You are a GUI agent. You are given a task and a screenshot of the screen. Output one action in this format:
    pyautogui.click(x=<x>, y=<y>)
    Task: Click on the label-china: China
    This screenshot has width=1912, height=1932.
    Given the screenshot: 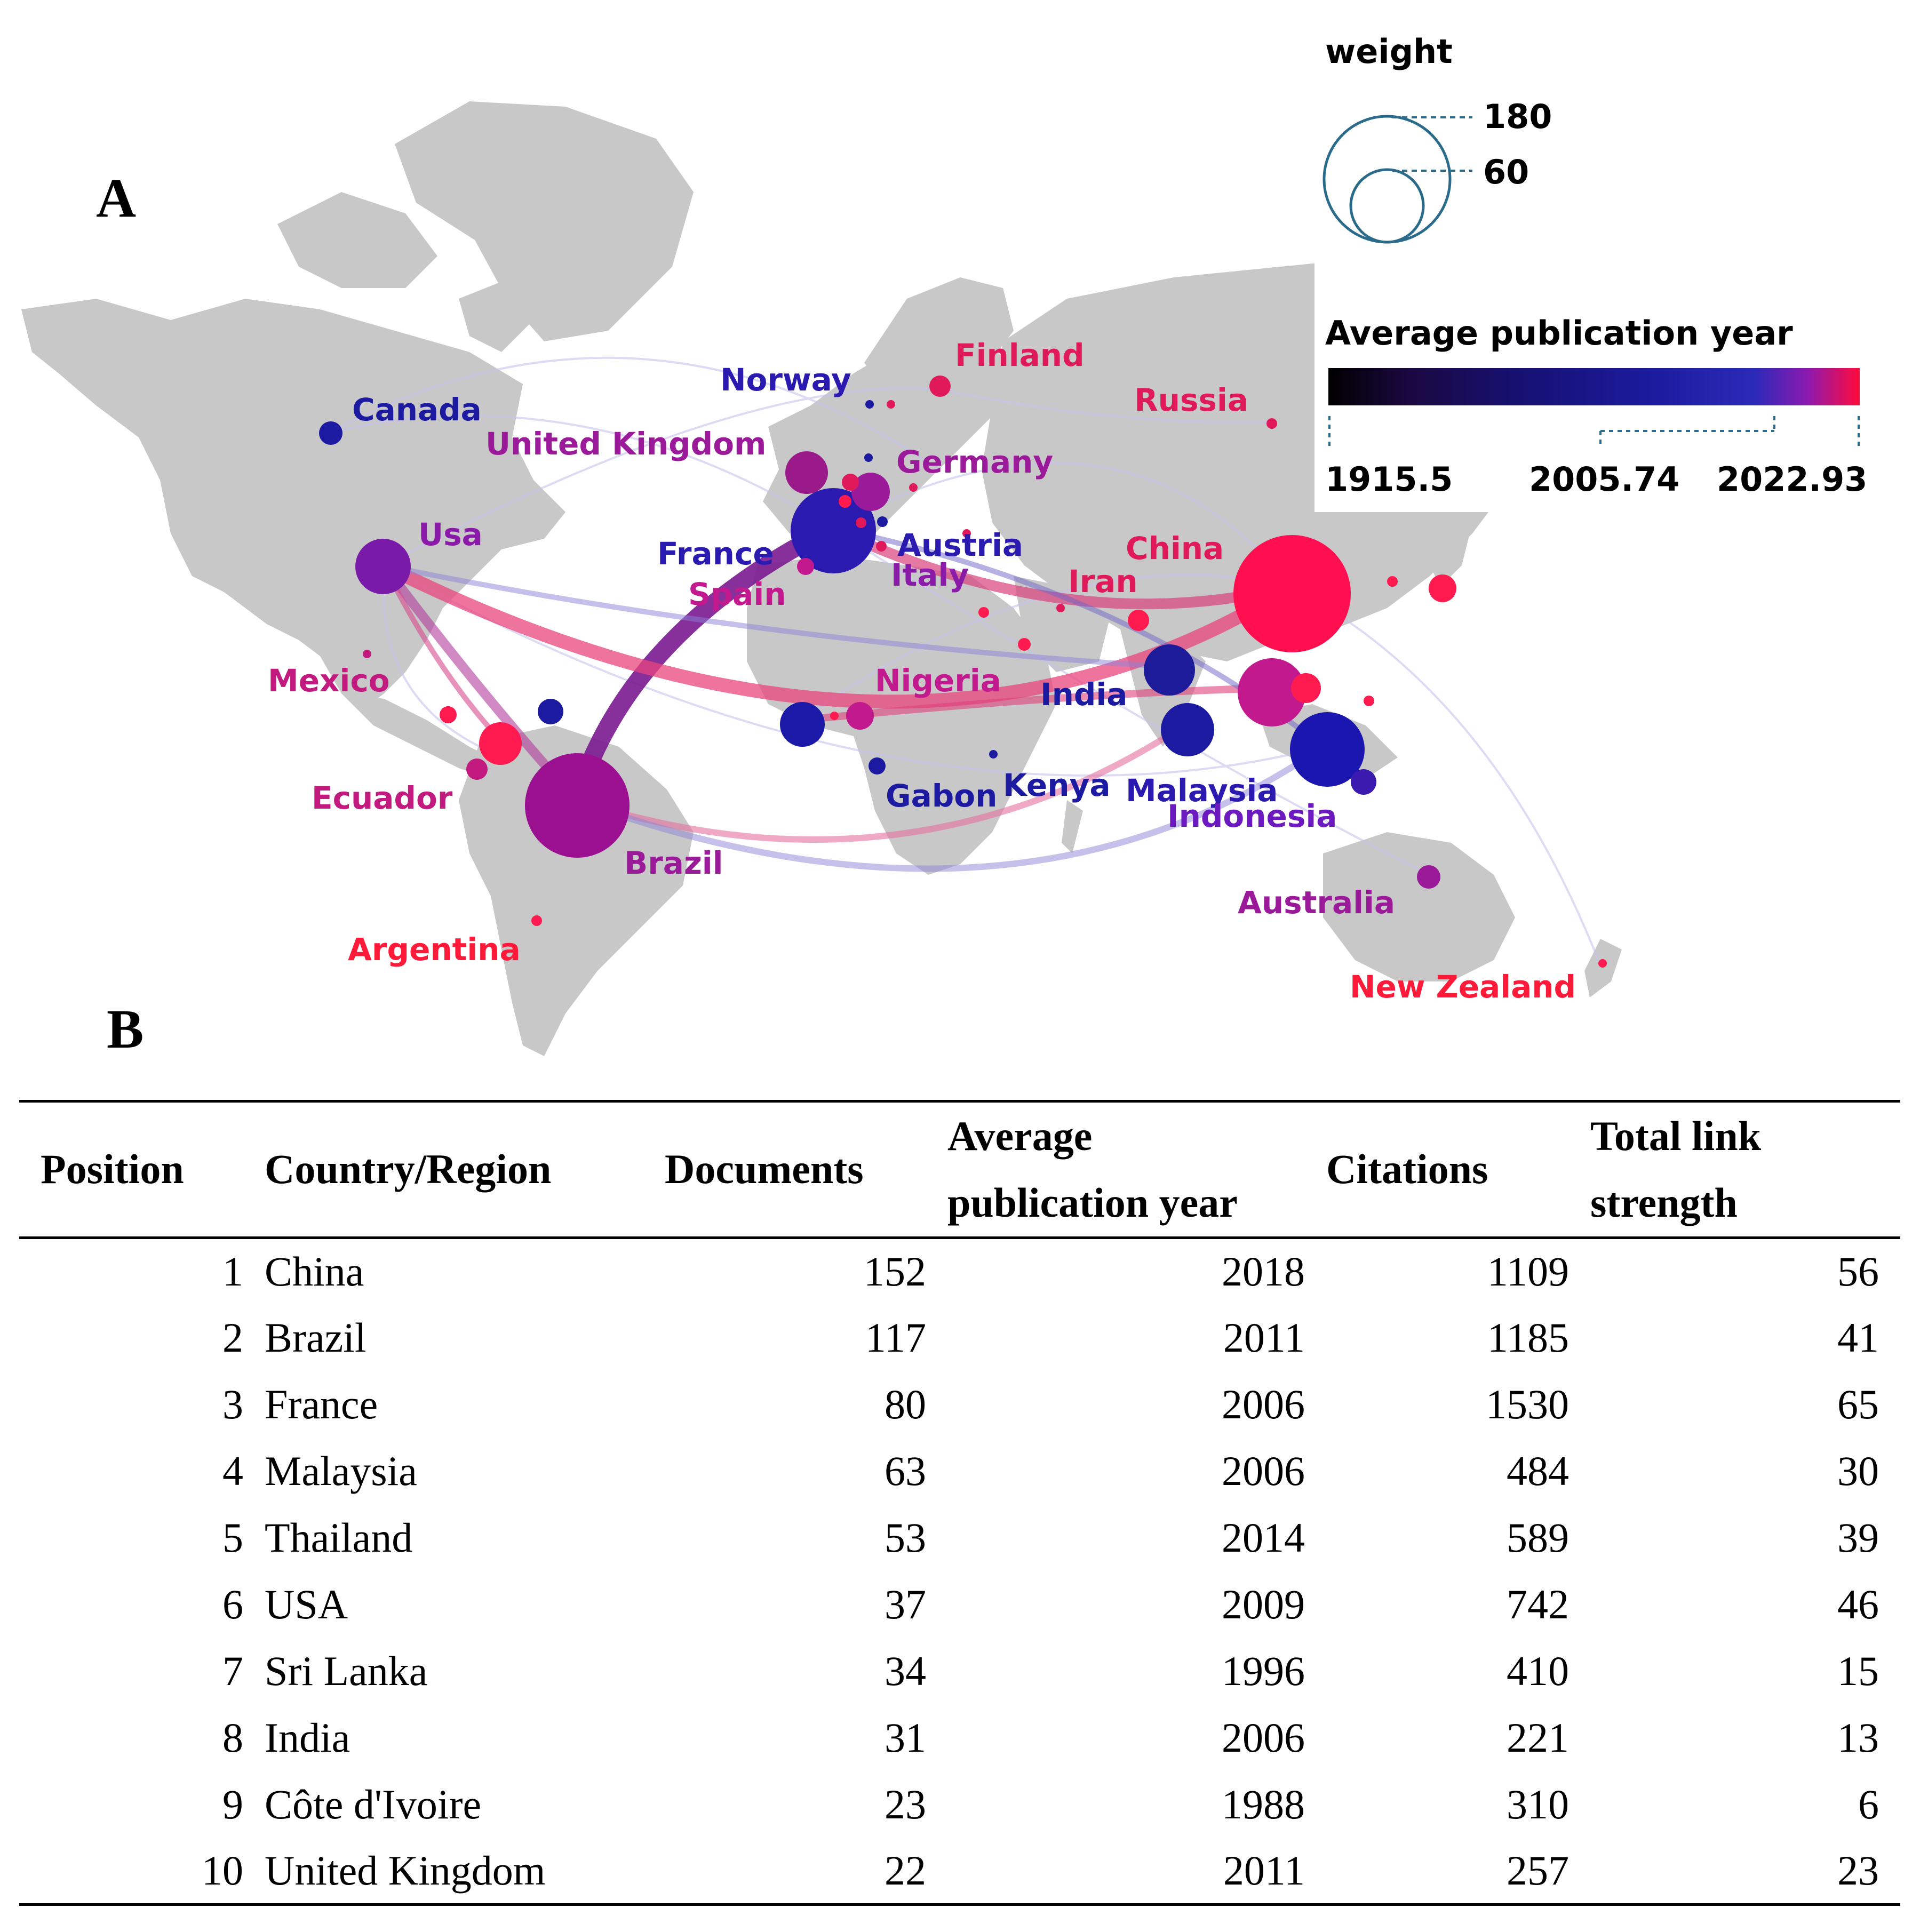 What is the action you would take?
    pyautogui.click(x=1175, y=548)
    